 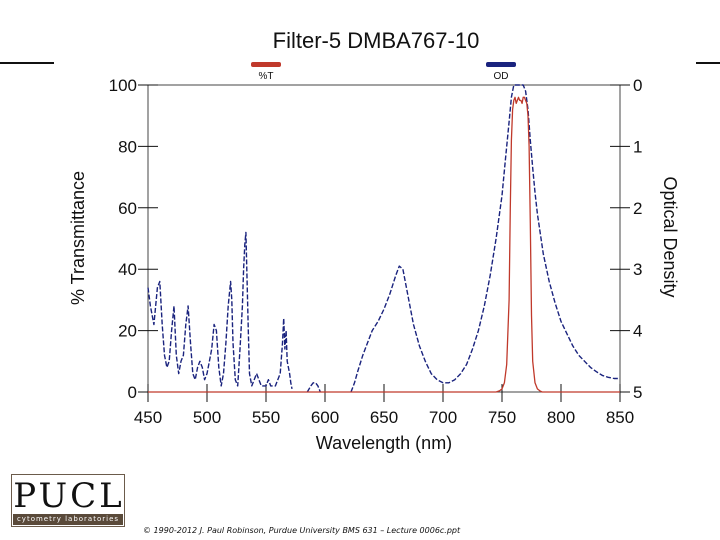 I want to click on x-tick-label: 450, so click(x=148, y=417).